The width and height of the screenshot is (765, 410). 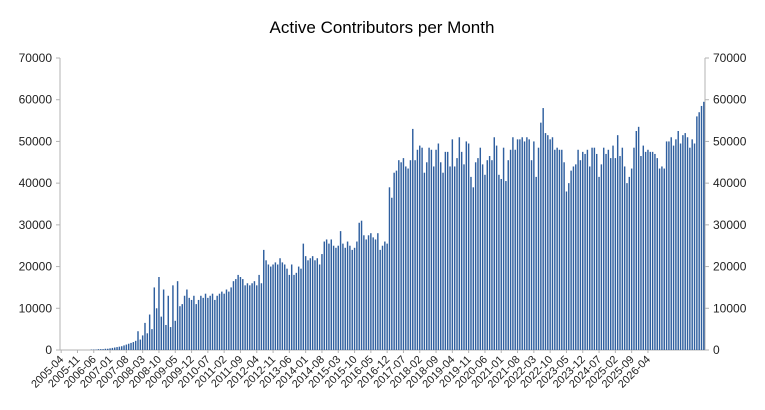 What do you see at coordinates (382, 27) in the screenshot?
I see `chart-title: Active Contributors per Month` at bounding box center [382, 27].